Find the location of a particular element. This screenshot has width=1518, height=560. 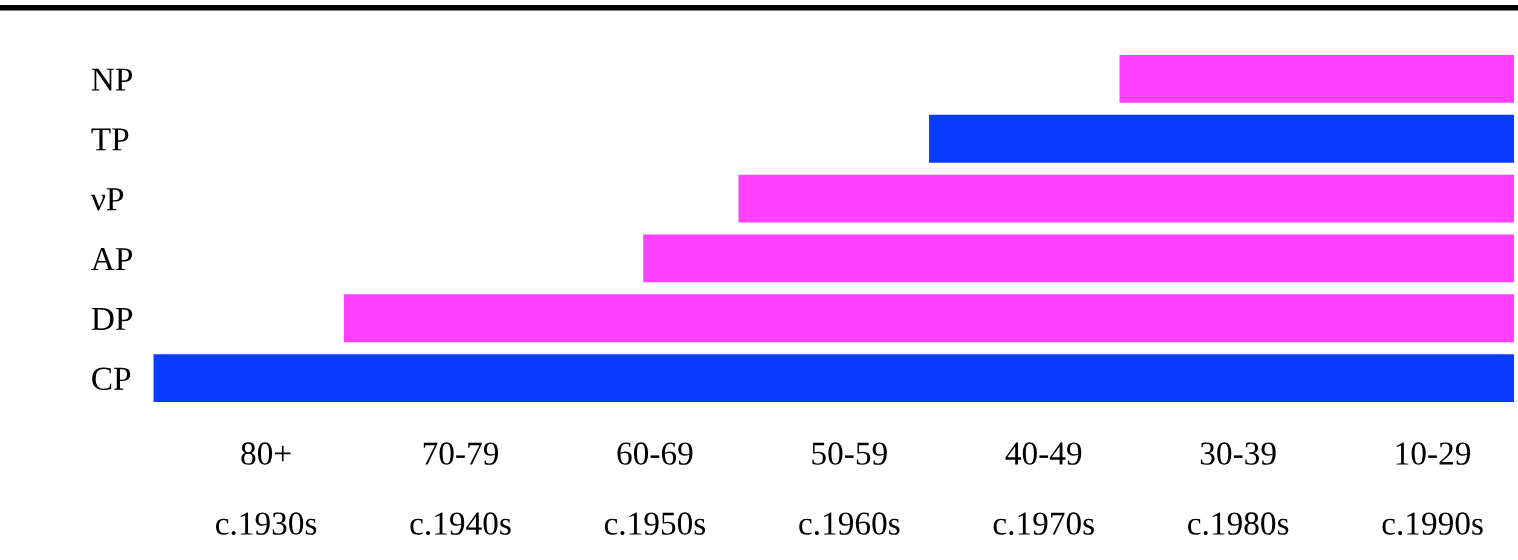

text: 50-59 is located at coordinates (849, 453).